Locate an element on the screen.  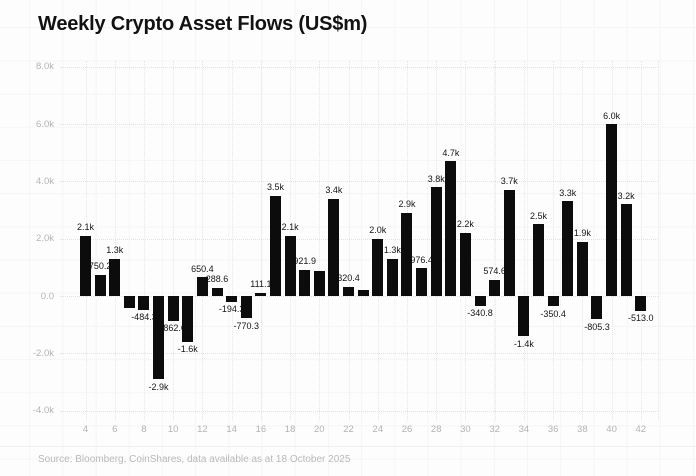
bar-value-label: 2.2k is located at coordinates (465, 224).